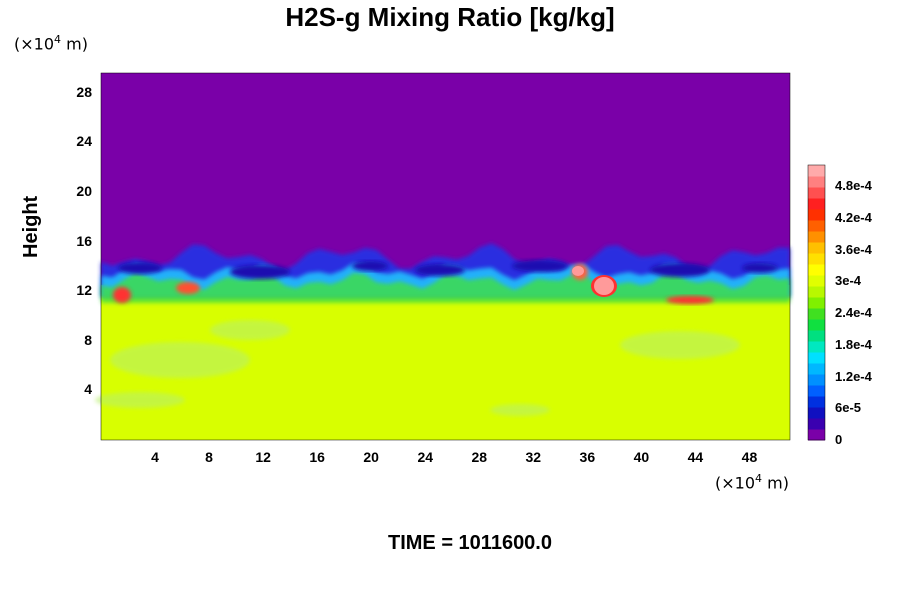 The height and width of the screenshot is (600, 900). I want to click on y-tick-label: 28, so click(84, 91).